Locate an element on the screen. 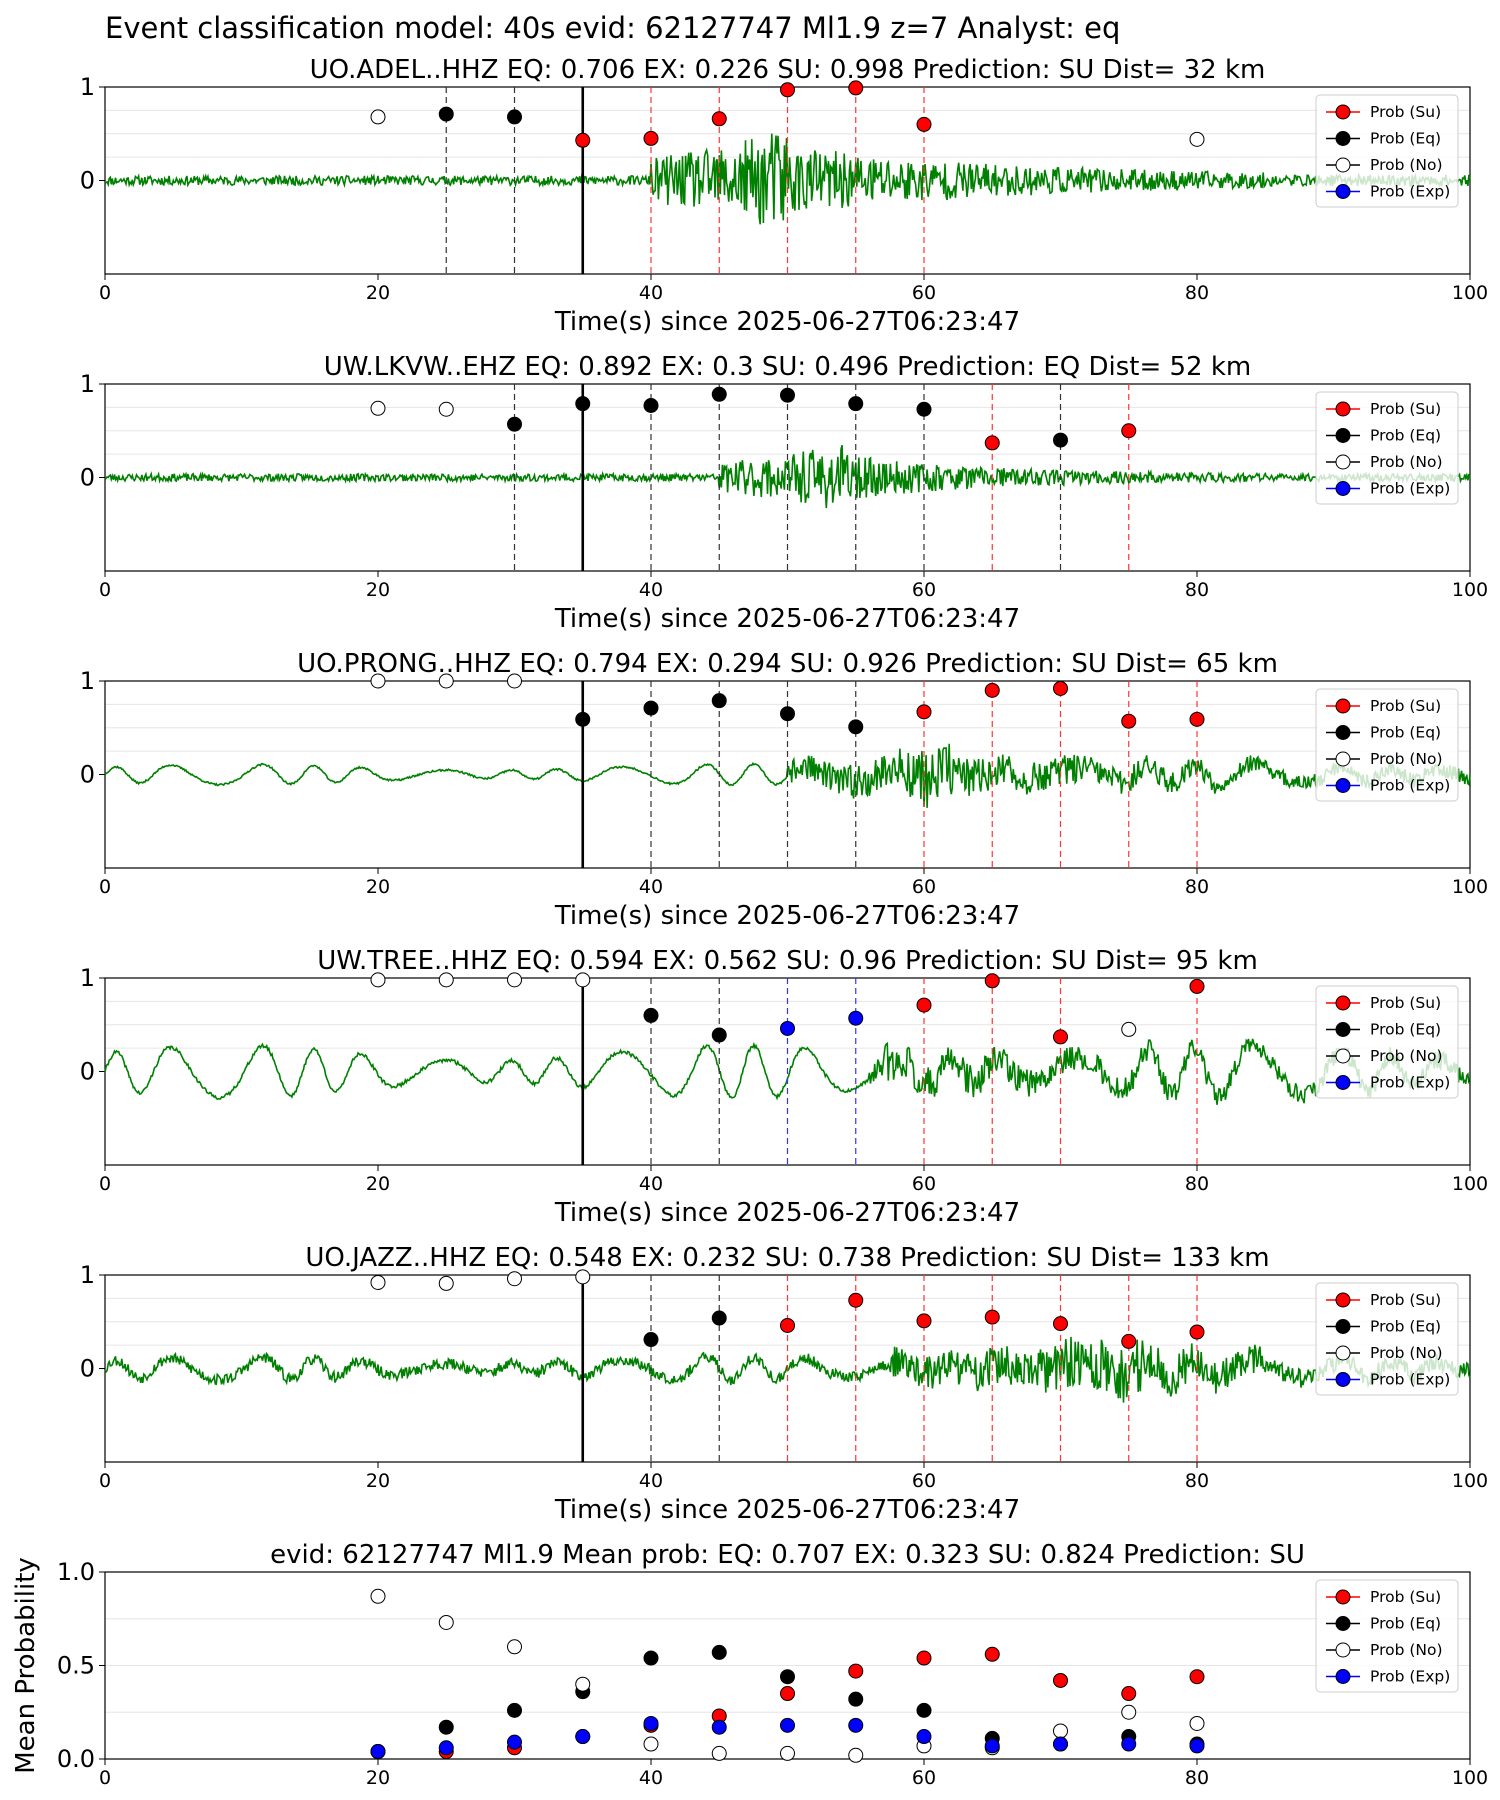 This screenshot has height=1800, width=1500. legend-marker-exp is located at coordinates (1343, 785).